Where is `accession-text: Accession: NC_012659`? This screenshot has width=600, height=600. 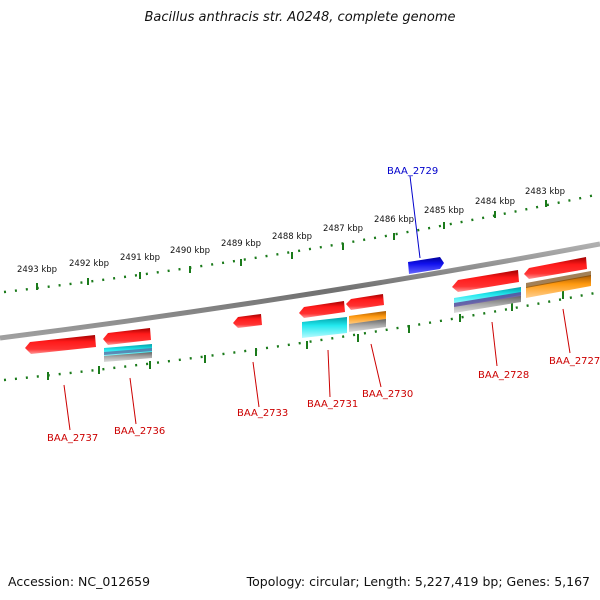 accession-text: Accession: NC_012659 is located at coordinates (79, 581).